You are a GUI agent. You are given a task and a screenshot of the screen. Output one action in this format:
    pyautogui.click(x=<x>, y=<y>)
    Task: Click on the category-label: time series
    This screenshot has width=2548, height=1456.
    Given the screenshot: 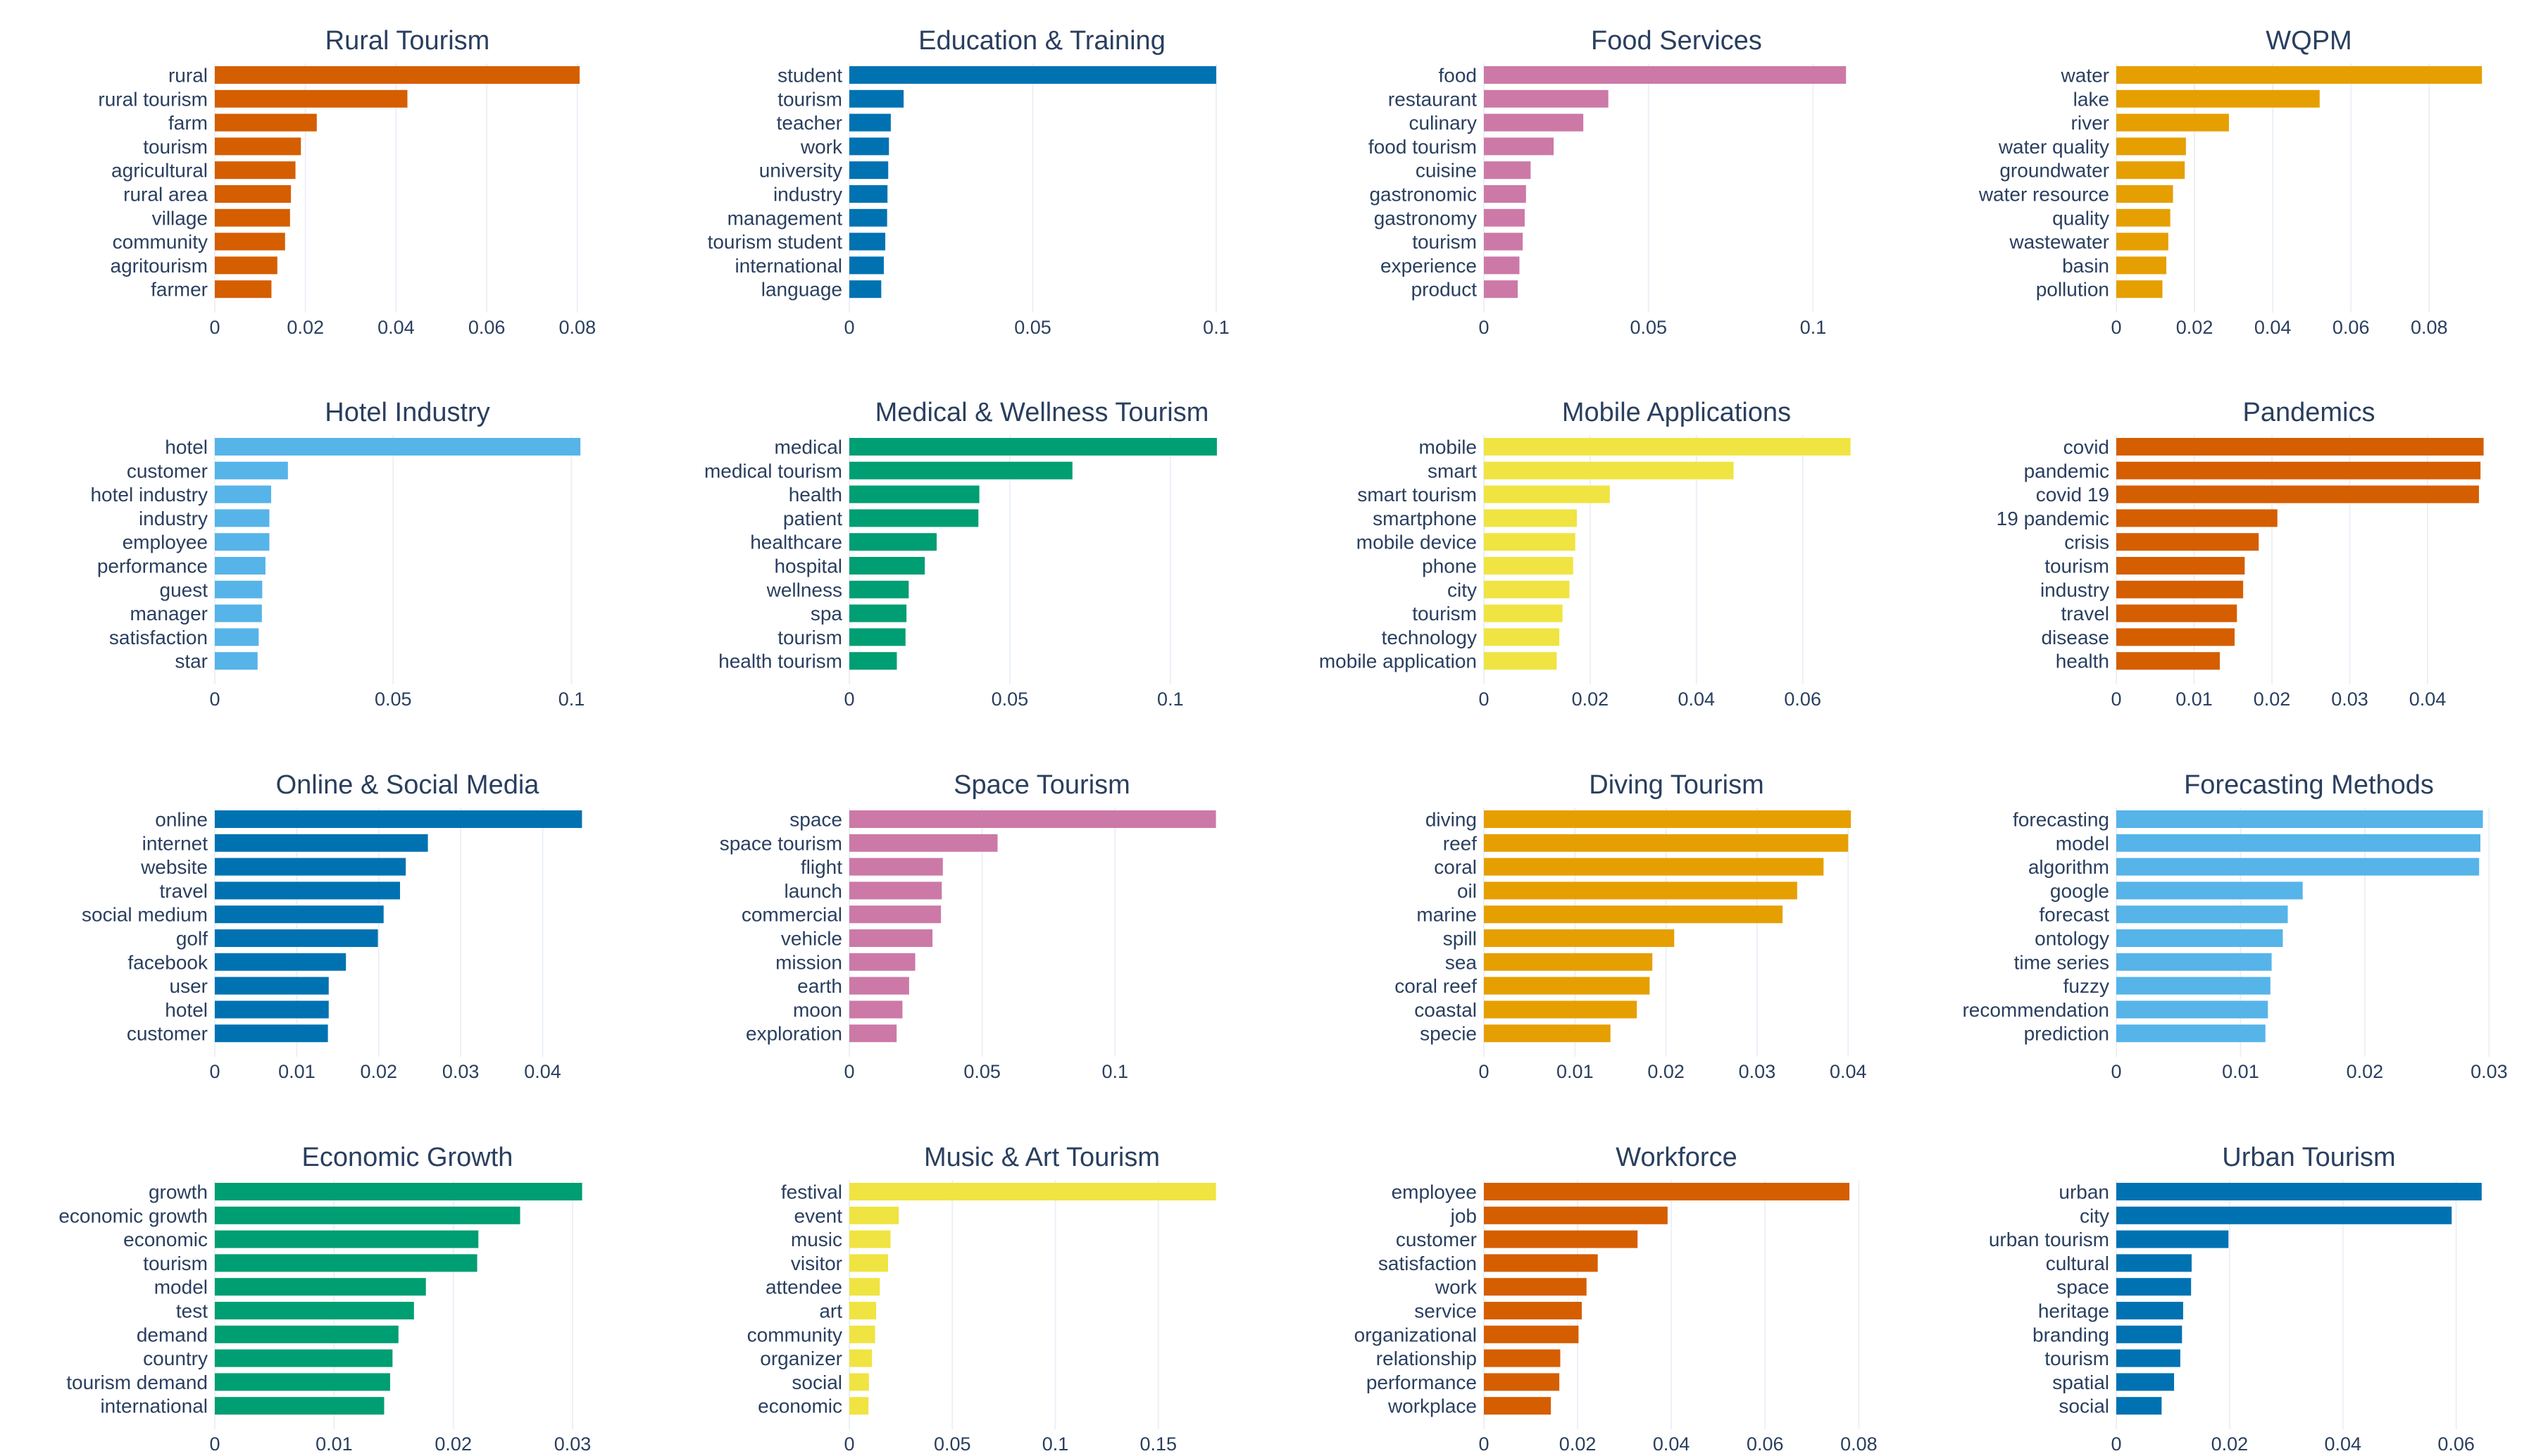 What is the action you would take?
    pyautogui.click(x=2061, y=962)
    